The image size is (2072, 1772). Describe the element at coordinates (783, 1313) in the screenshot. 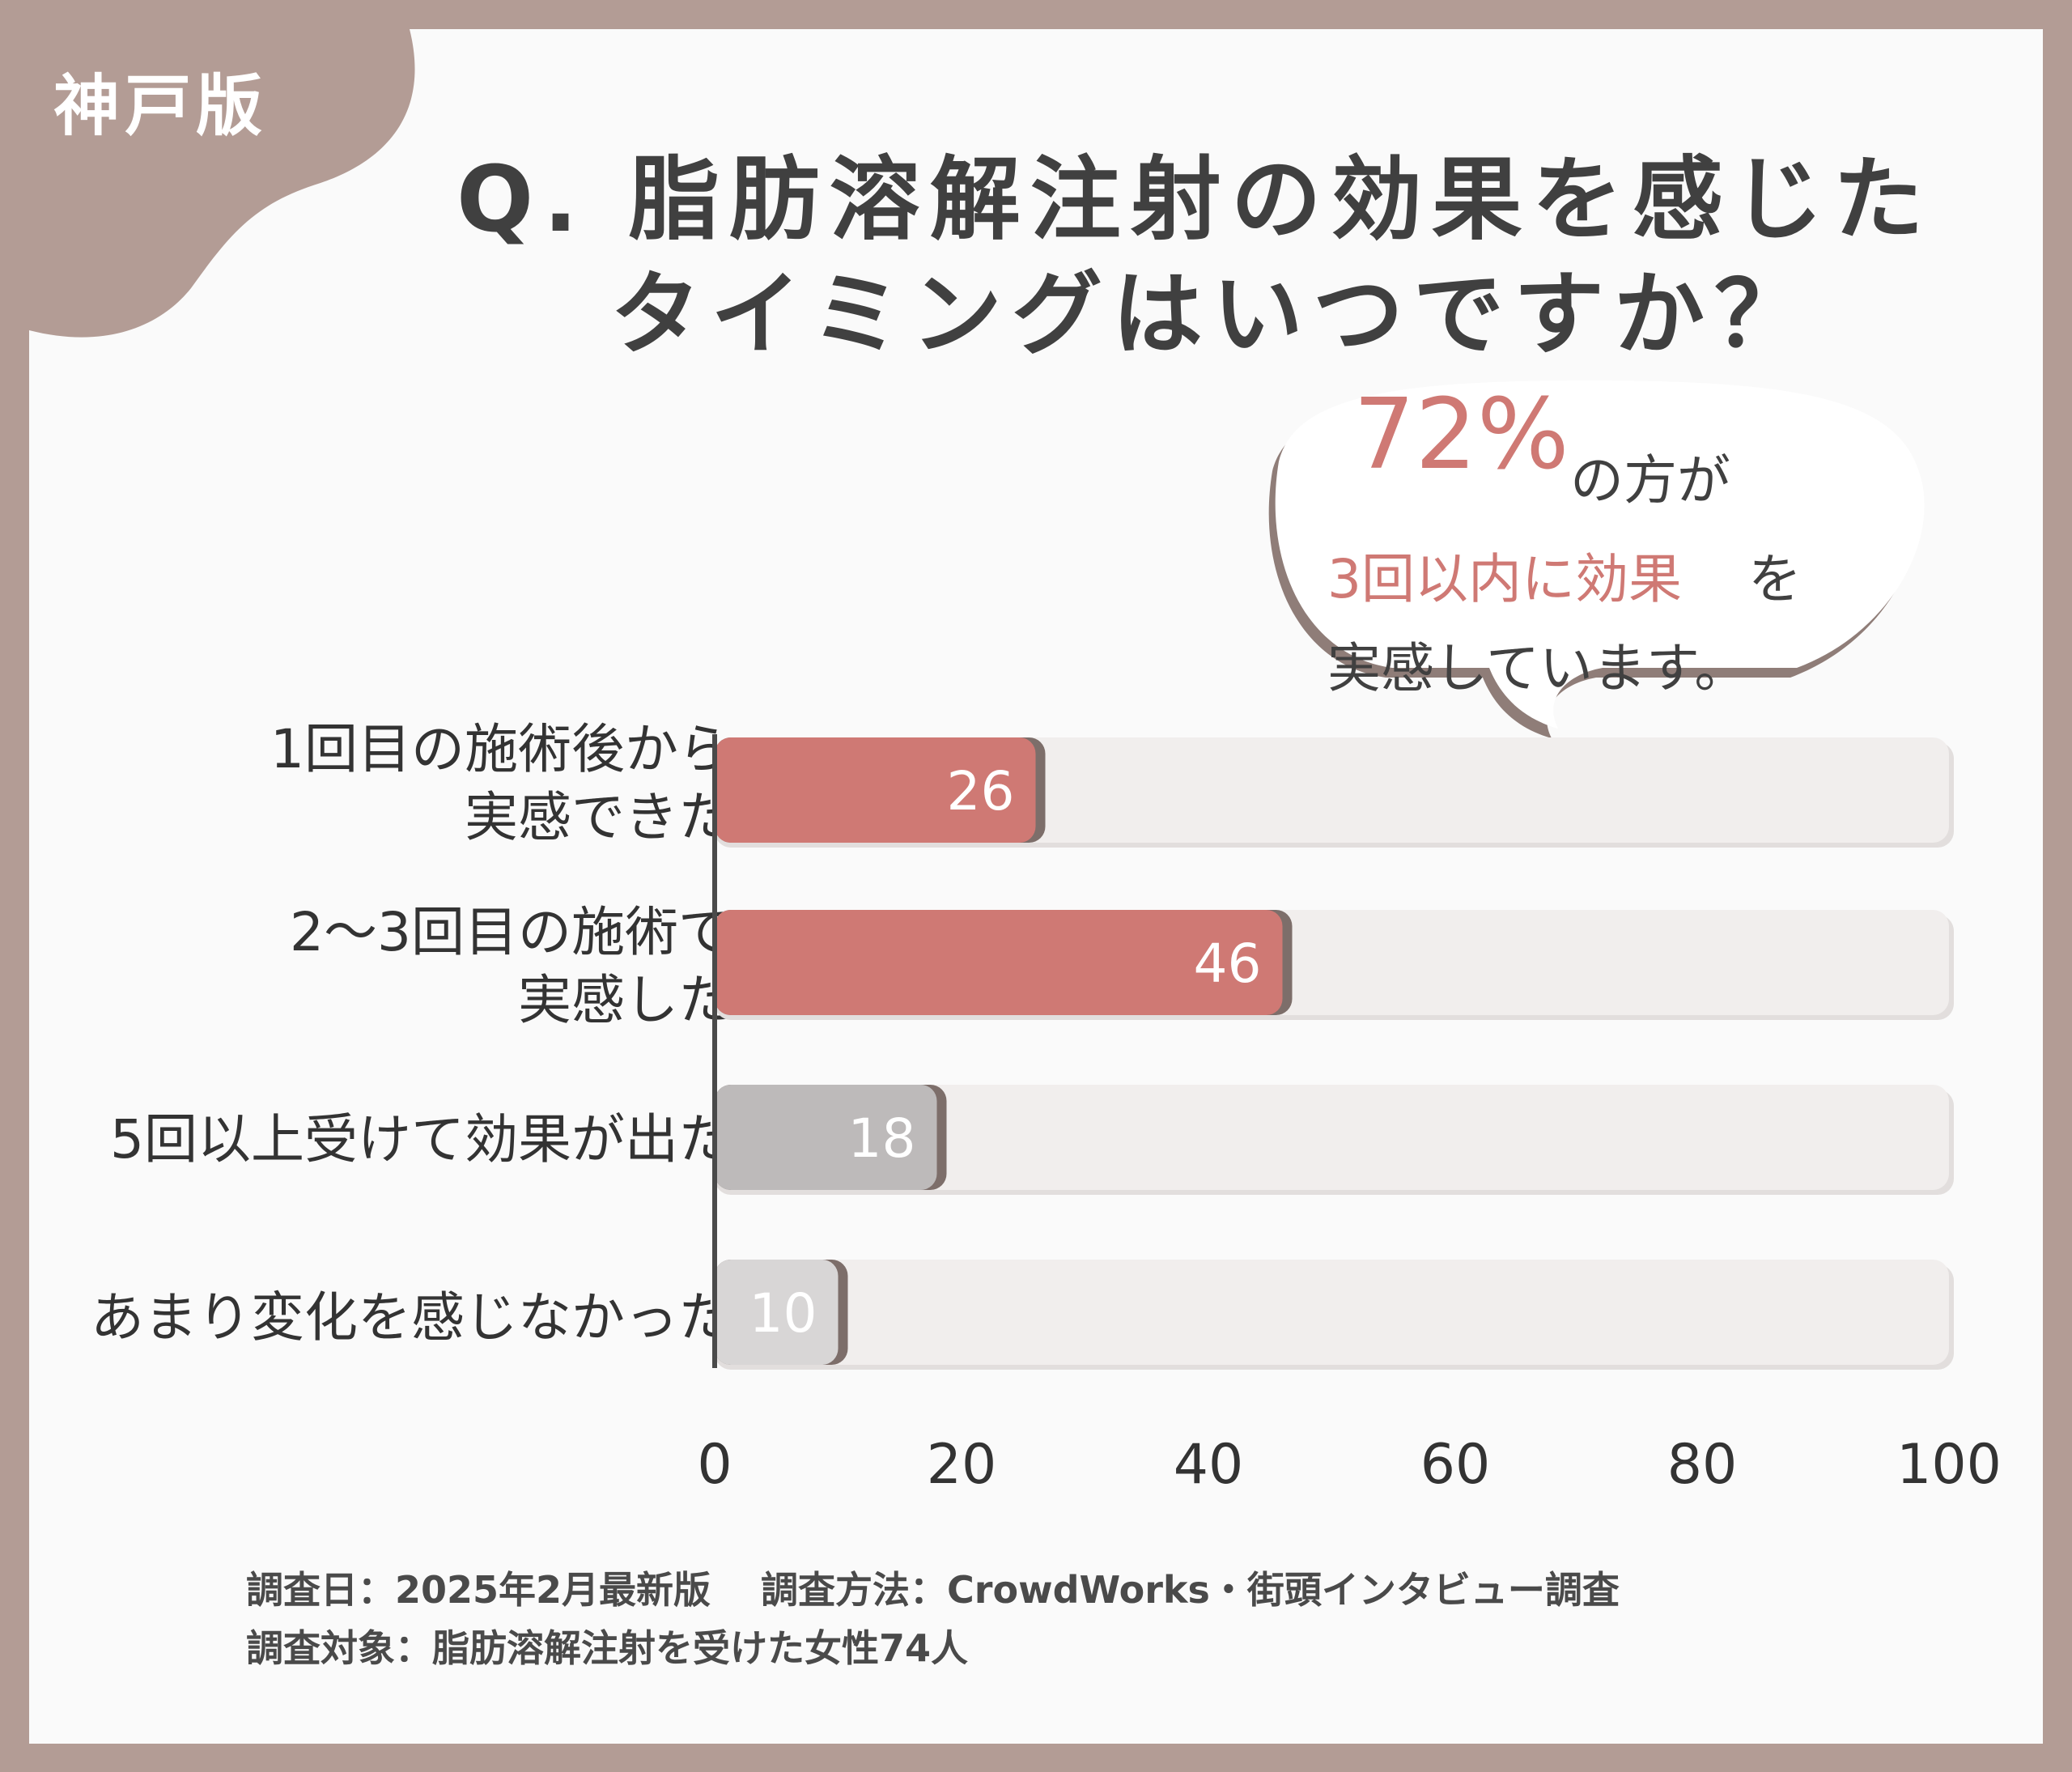

I see `bar-value-label-4: 10` at that location.